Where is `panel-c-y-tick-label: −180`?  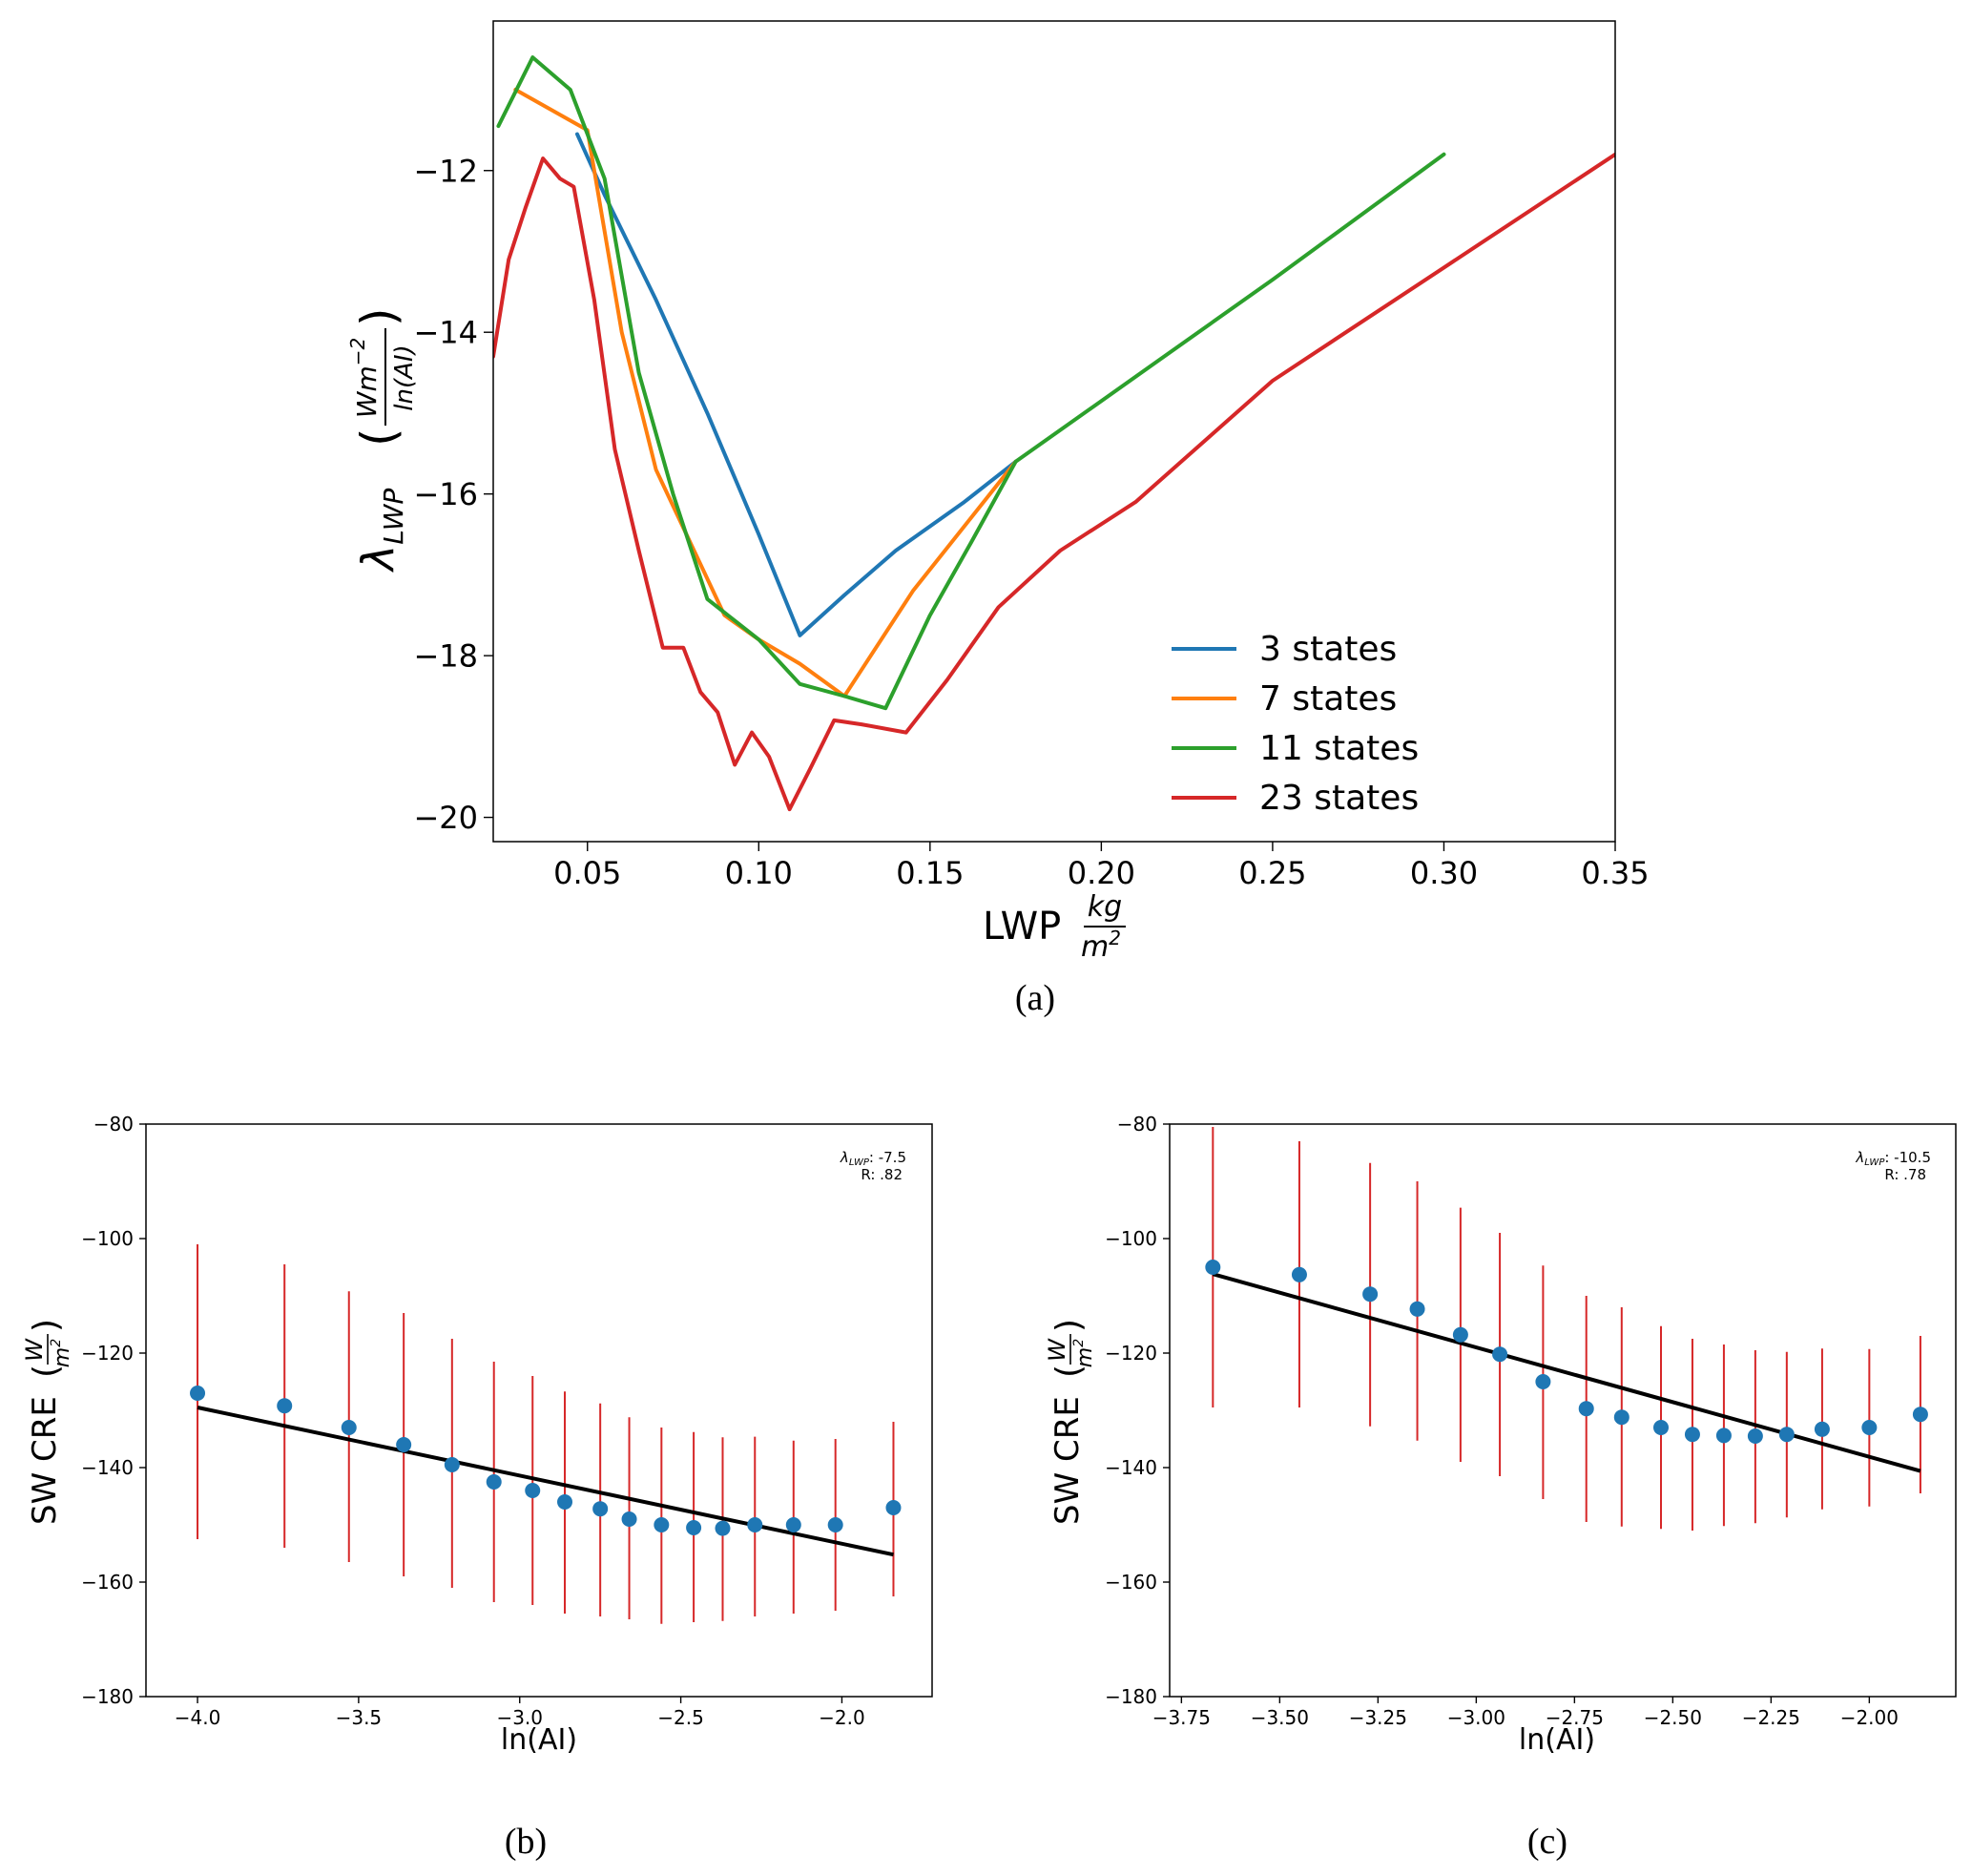
panel-c-y-tick-label: −180 is located at coordinates (1131, 1696).